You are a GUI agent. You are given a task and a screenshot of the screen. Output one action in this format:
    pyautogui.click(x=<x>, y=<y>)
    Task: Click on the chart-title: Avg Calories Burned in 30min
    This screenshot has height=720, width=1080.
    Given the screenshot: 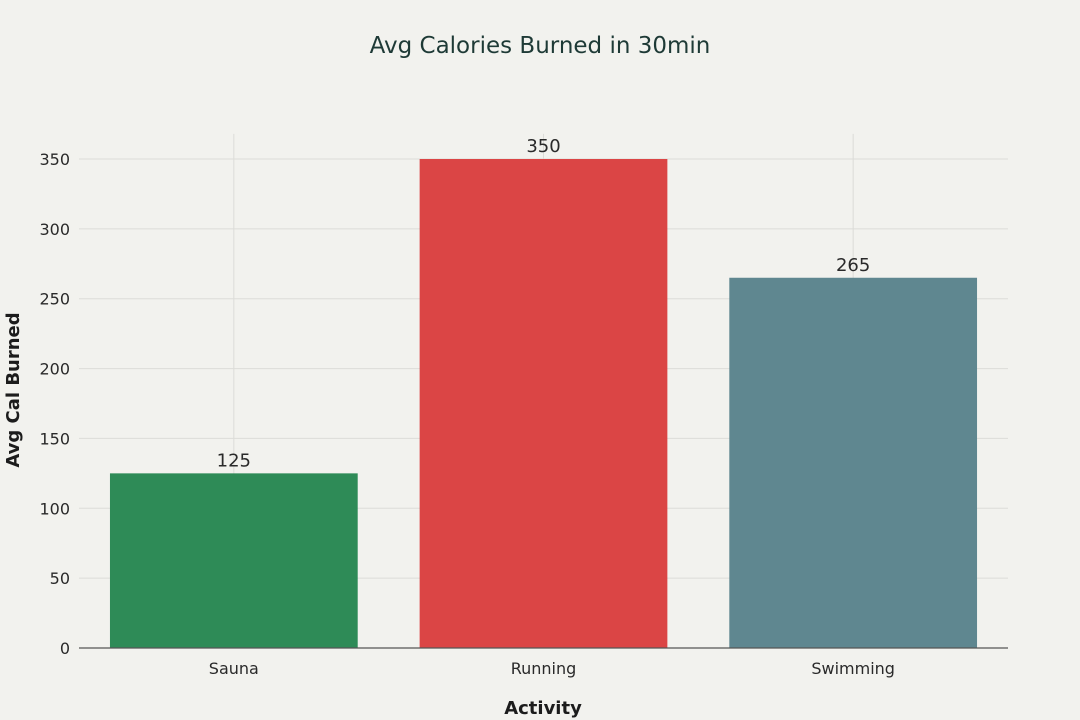 What is the action you would take?
    pyautogui.click(x=540, y=46)
    